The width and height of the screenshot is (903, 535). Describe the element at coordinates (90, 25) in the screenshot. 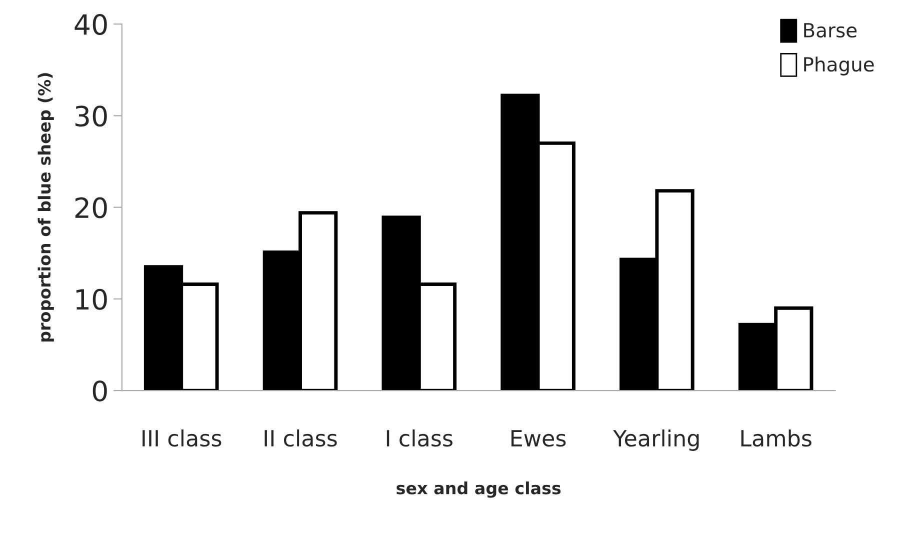

I see `y-tick-label: 40` at that location.